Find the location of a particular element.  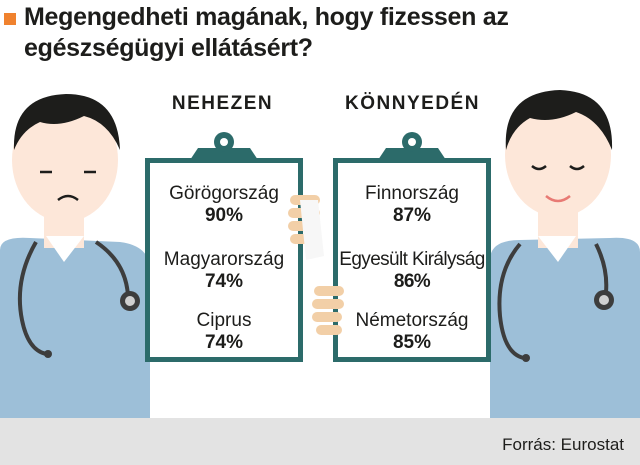

title-marker is located at coordinates (10, 19).